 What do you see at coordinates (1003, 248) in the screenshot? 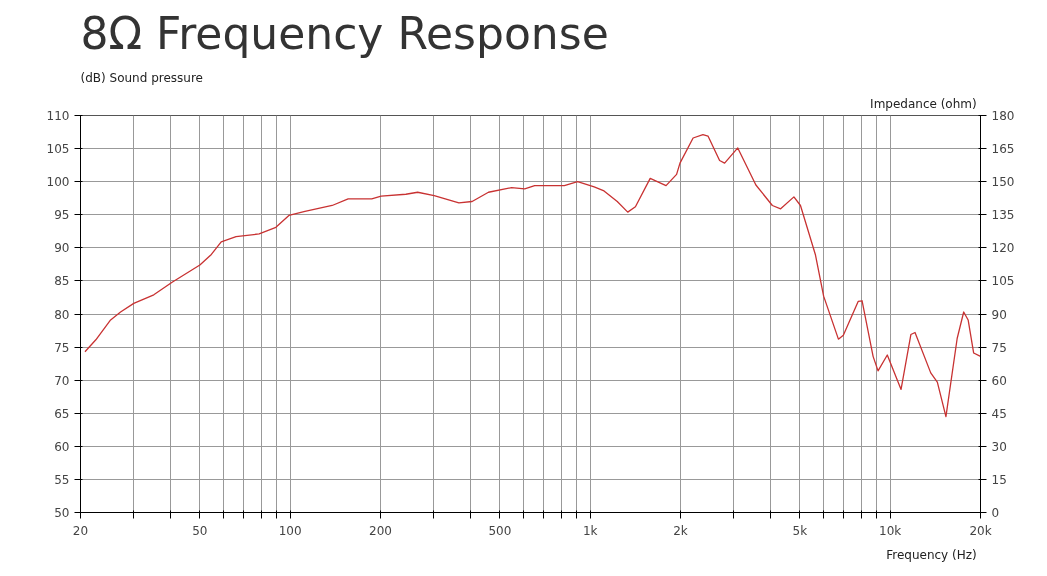
I see `y2-tick-label: 120` at bounding box center [1003, 248].